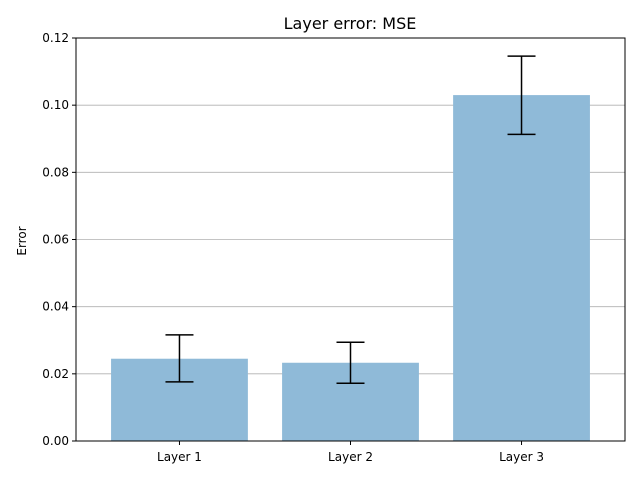  What do you see at coordinates (22, 240) in the screenshot?
I see `y-axis-label: Error` at bounding box center [22, 240].